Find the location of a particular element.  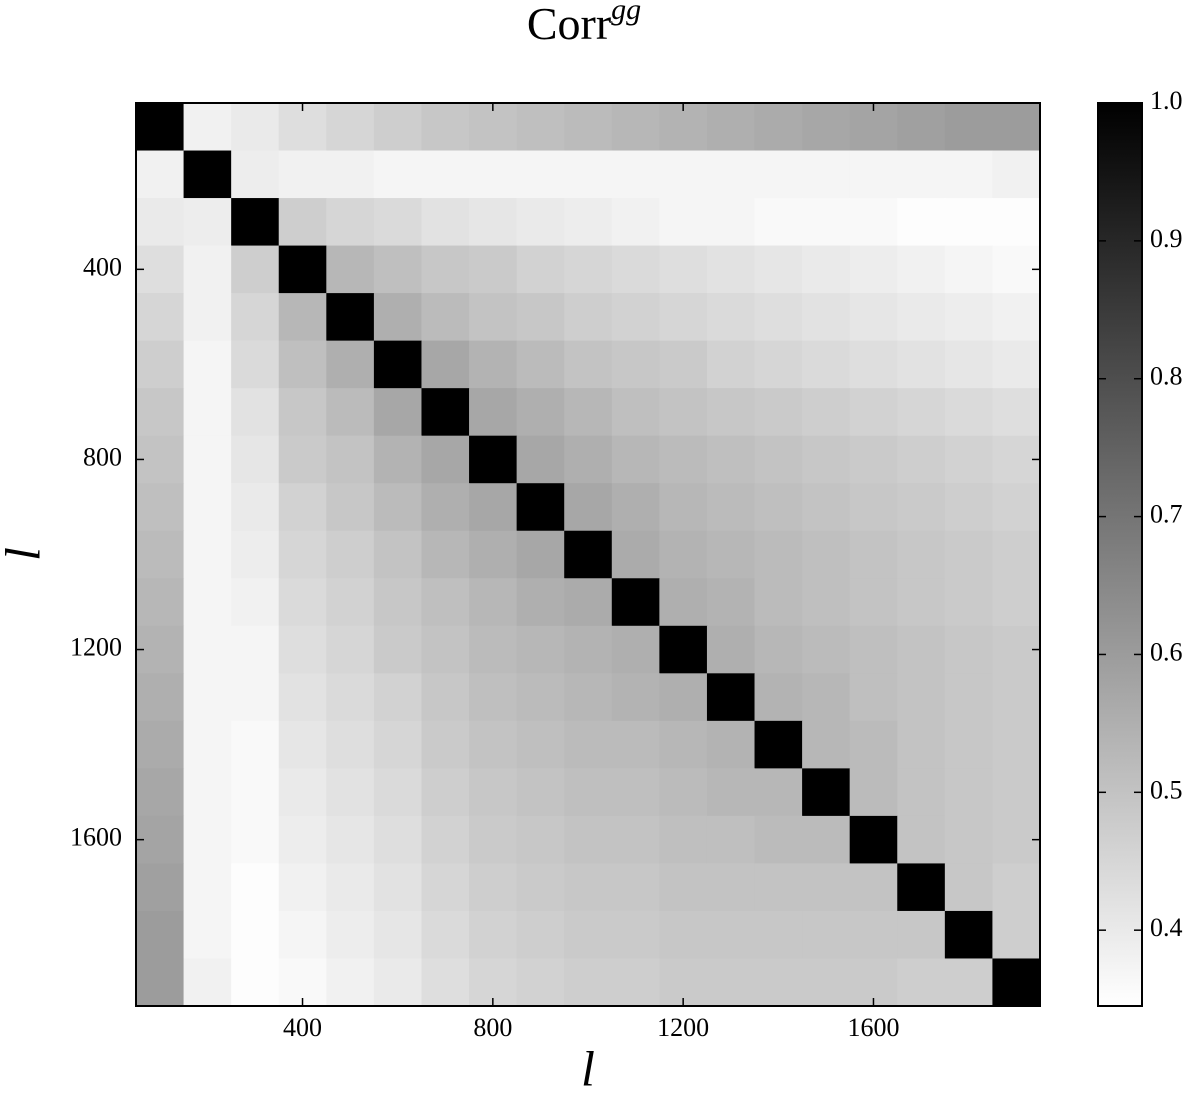

colorbar-tick-label: 0.6 is located at coordinates (1166, 651).